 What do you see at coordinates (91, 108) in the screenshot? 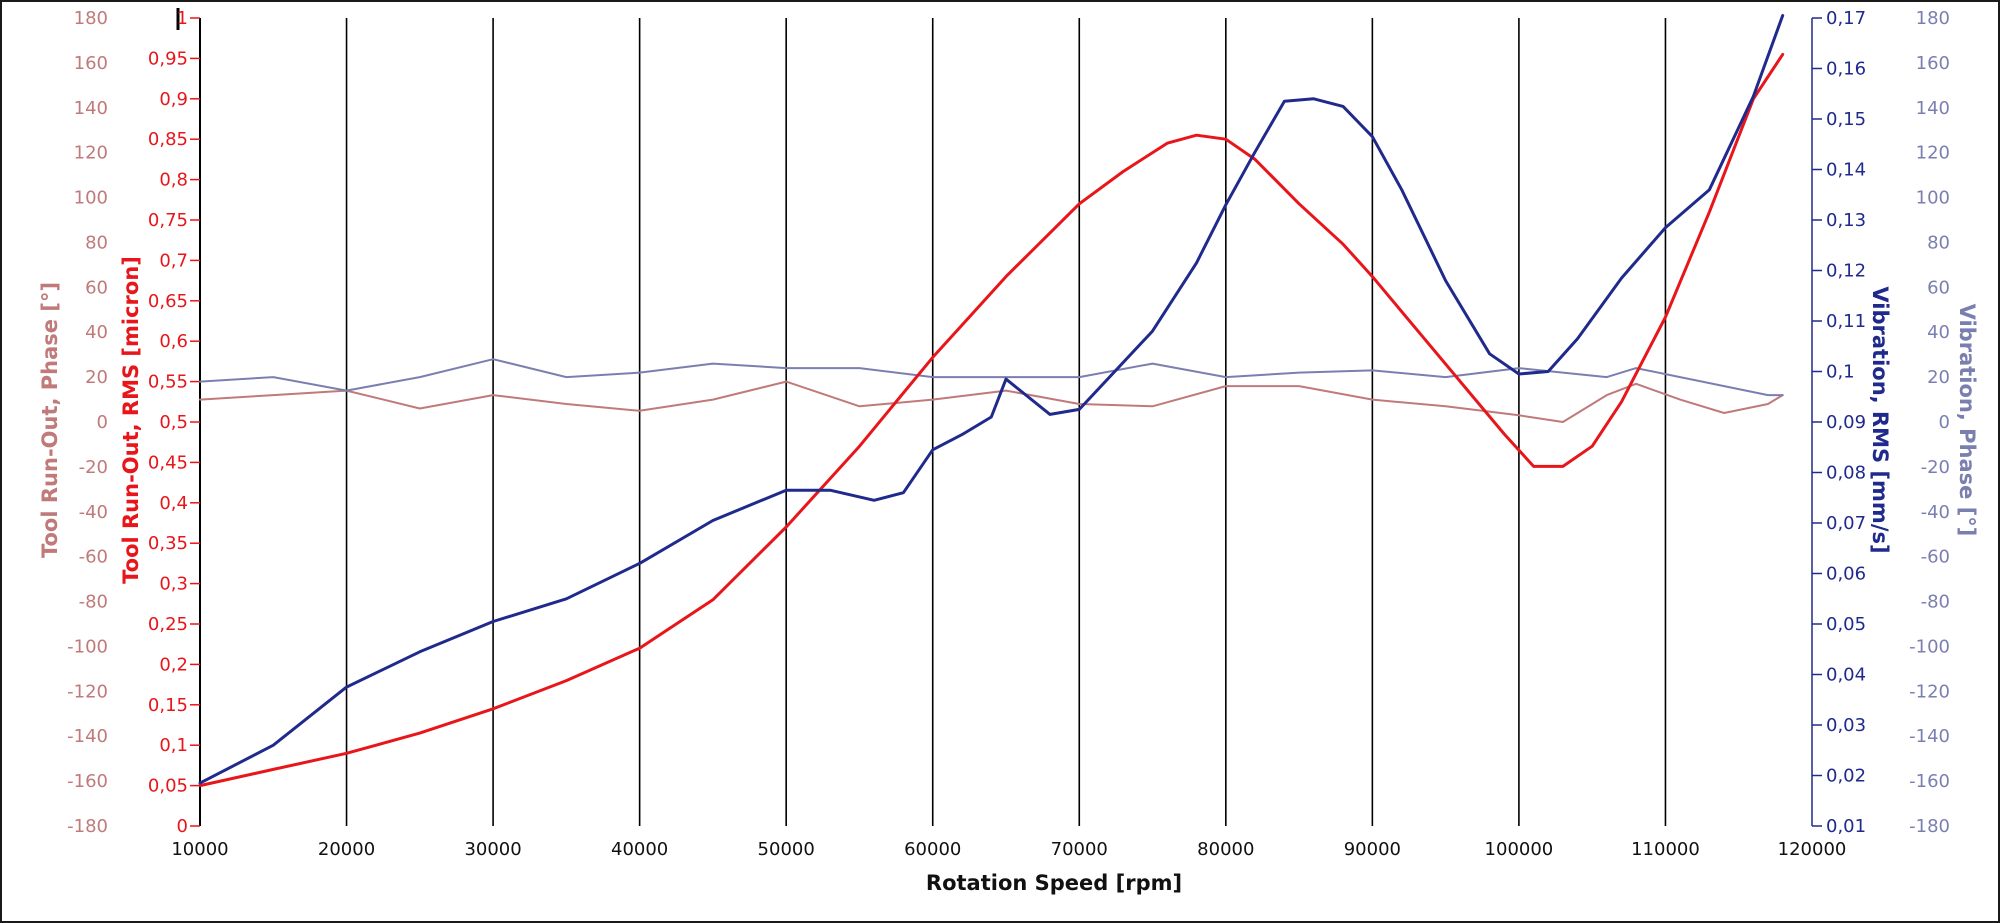
I see `axis-phase-left-tick-label: 140` at bounding box center [91, 108].